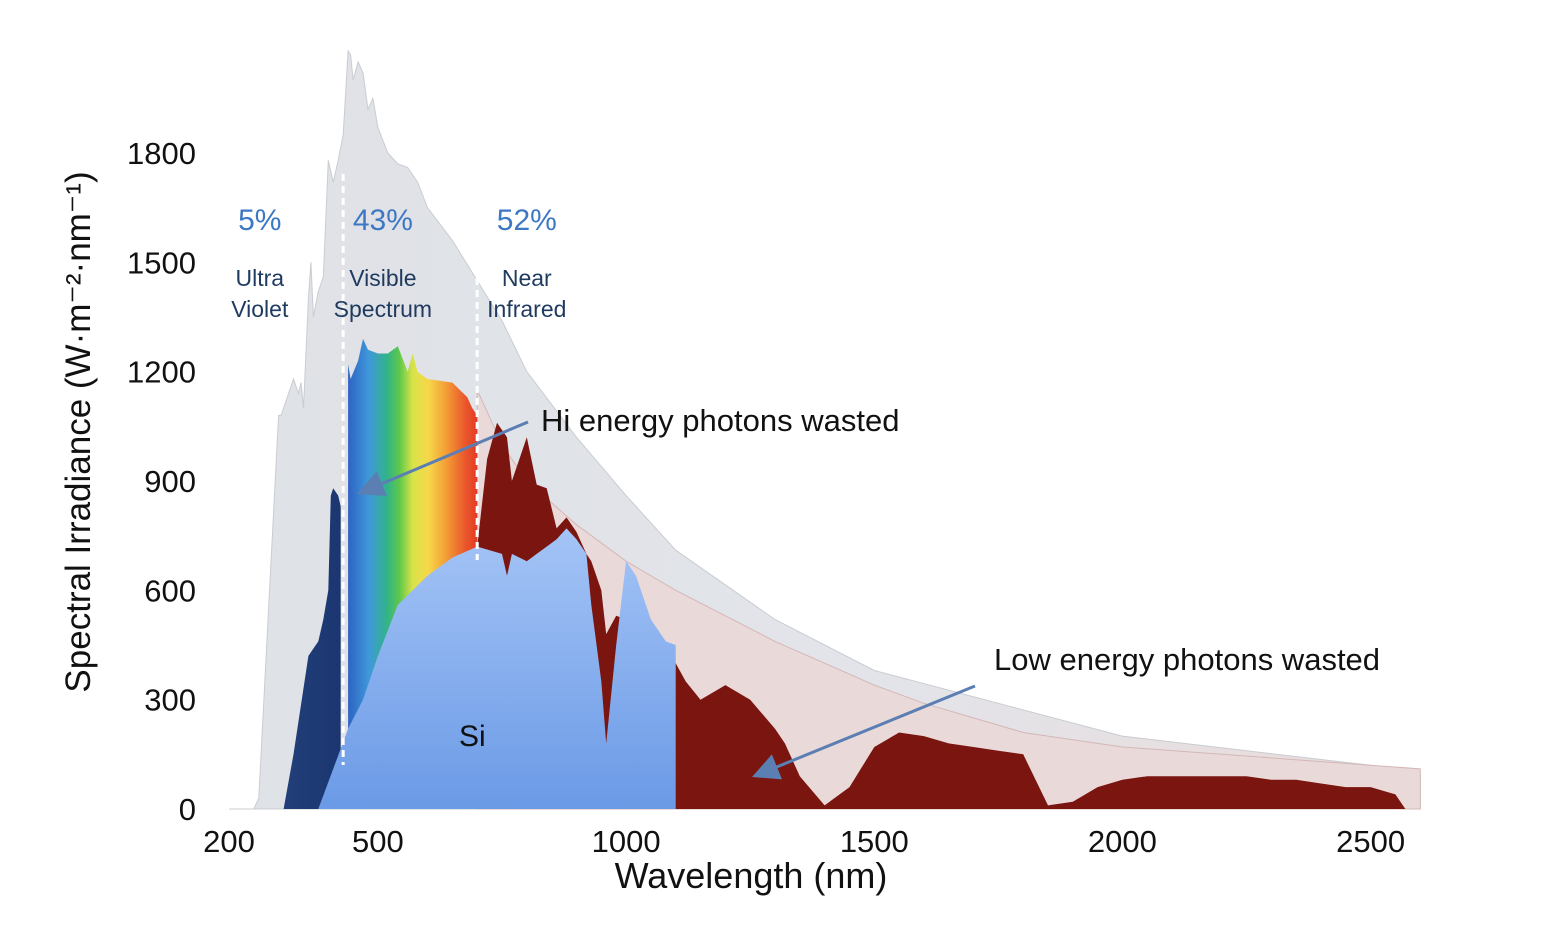 The height and width of the screenshot is (934, 1558). I want to click on hi-energy-label: Hi energy photons wasted, so click(720, 420).